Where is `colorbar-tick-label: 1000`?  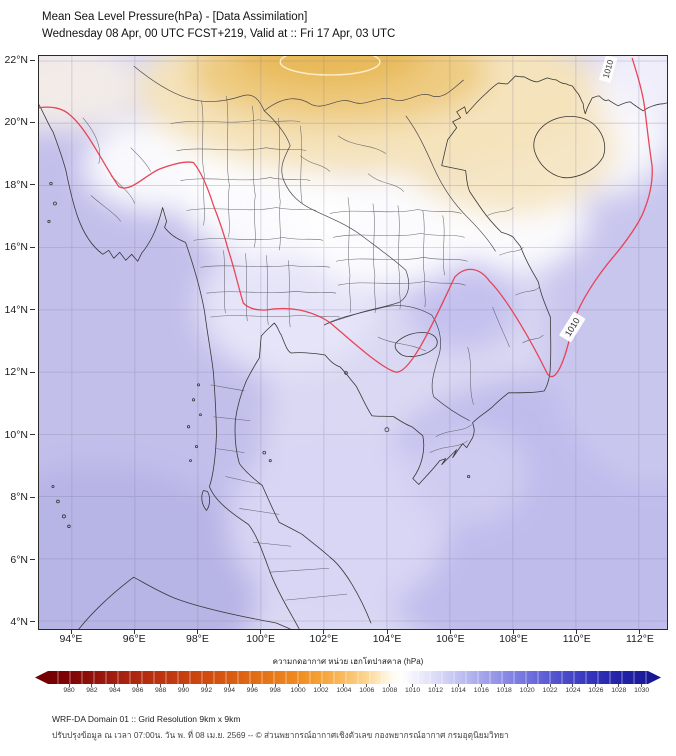
colorbar-tick-label: 1000 is located at coordinates (298, 689).